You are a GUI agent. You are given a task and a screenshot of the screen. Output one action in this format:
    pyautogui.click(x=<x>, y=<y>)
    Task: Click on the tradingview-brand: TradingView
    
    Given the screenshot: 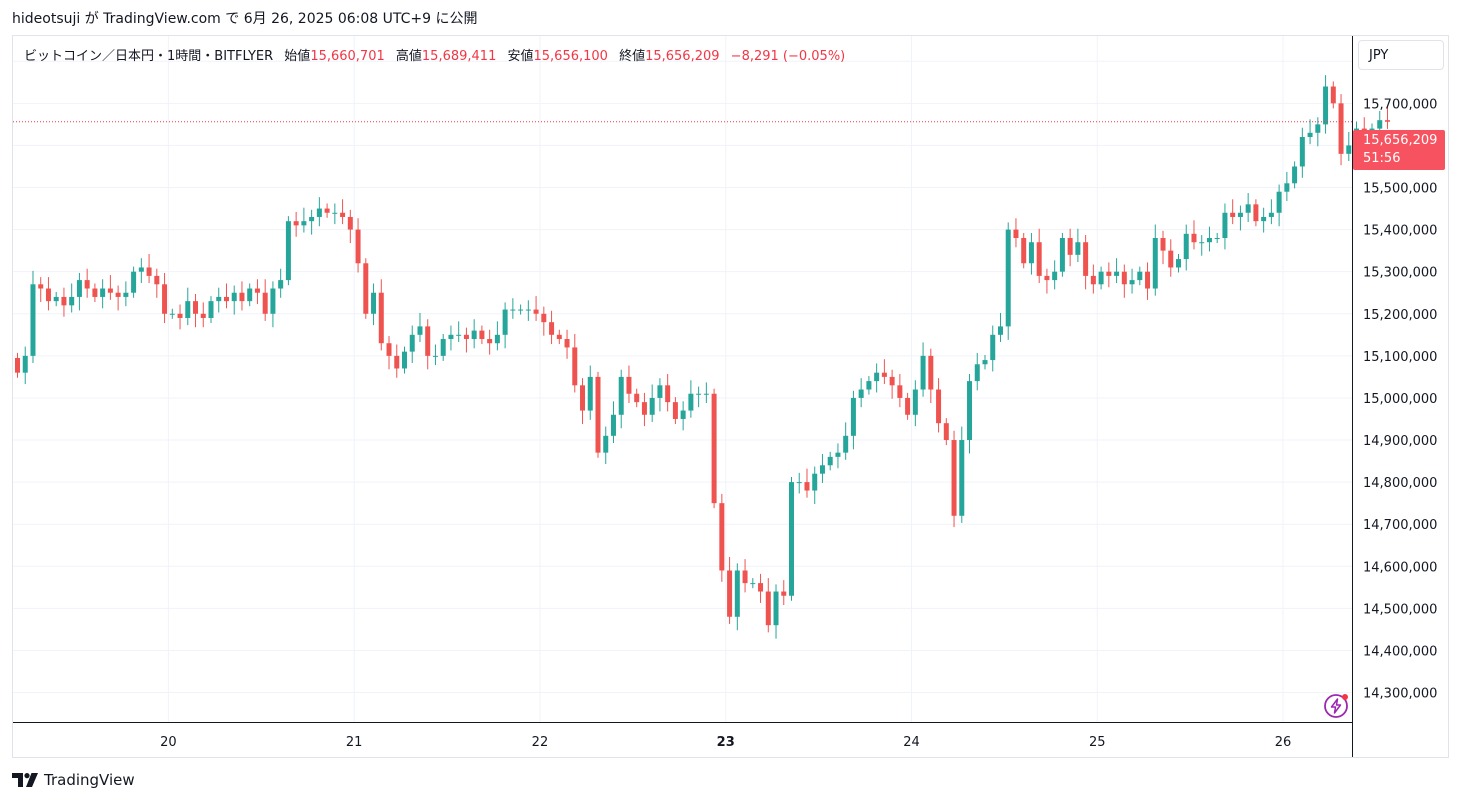 What is the action you would take?
    pyautogui.click(x=73, y=780)
    